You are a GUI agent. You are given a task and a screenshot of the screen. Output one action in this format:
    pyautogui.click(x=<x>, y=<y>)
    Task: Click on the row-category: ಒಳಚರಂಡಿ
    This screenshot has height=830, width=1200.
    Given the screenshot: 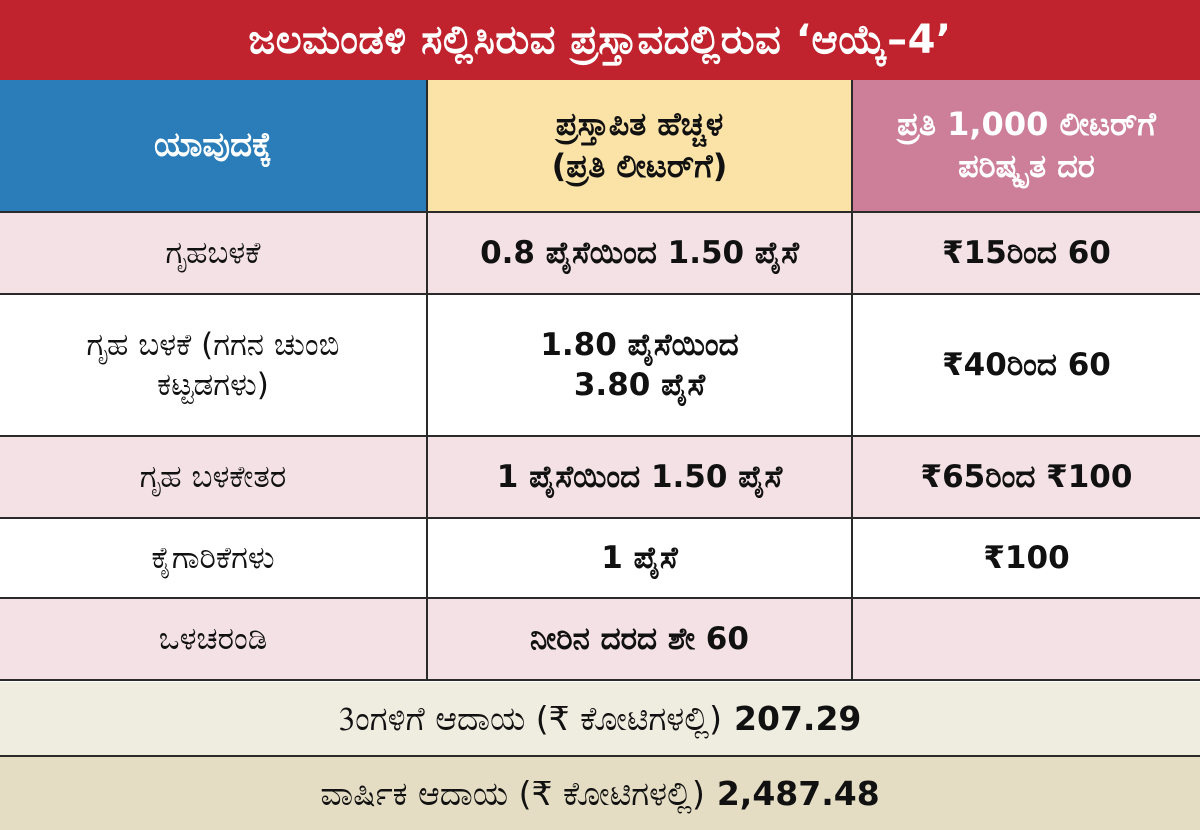 What is the action you would take?
    pyautogui.click(x=214, y=639)
    